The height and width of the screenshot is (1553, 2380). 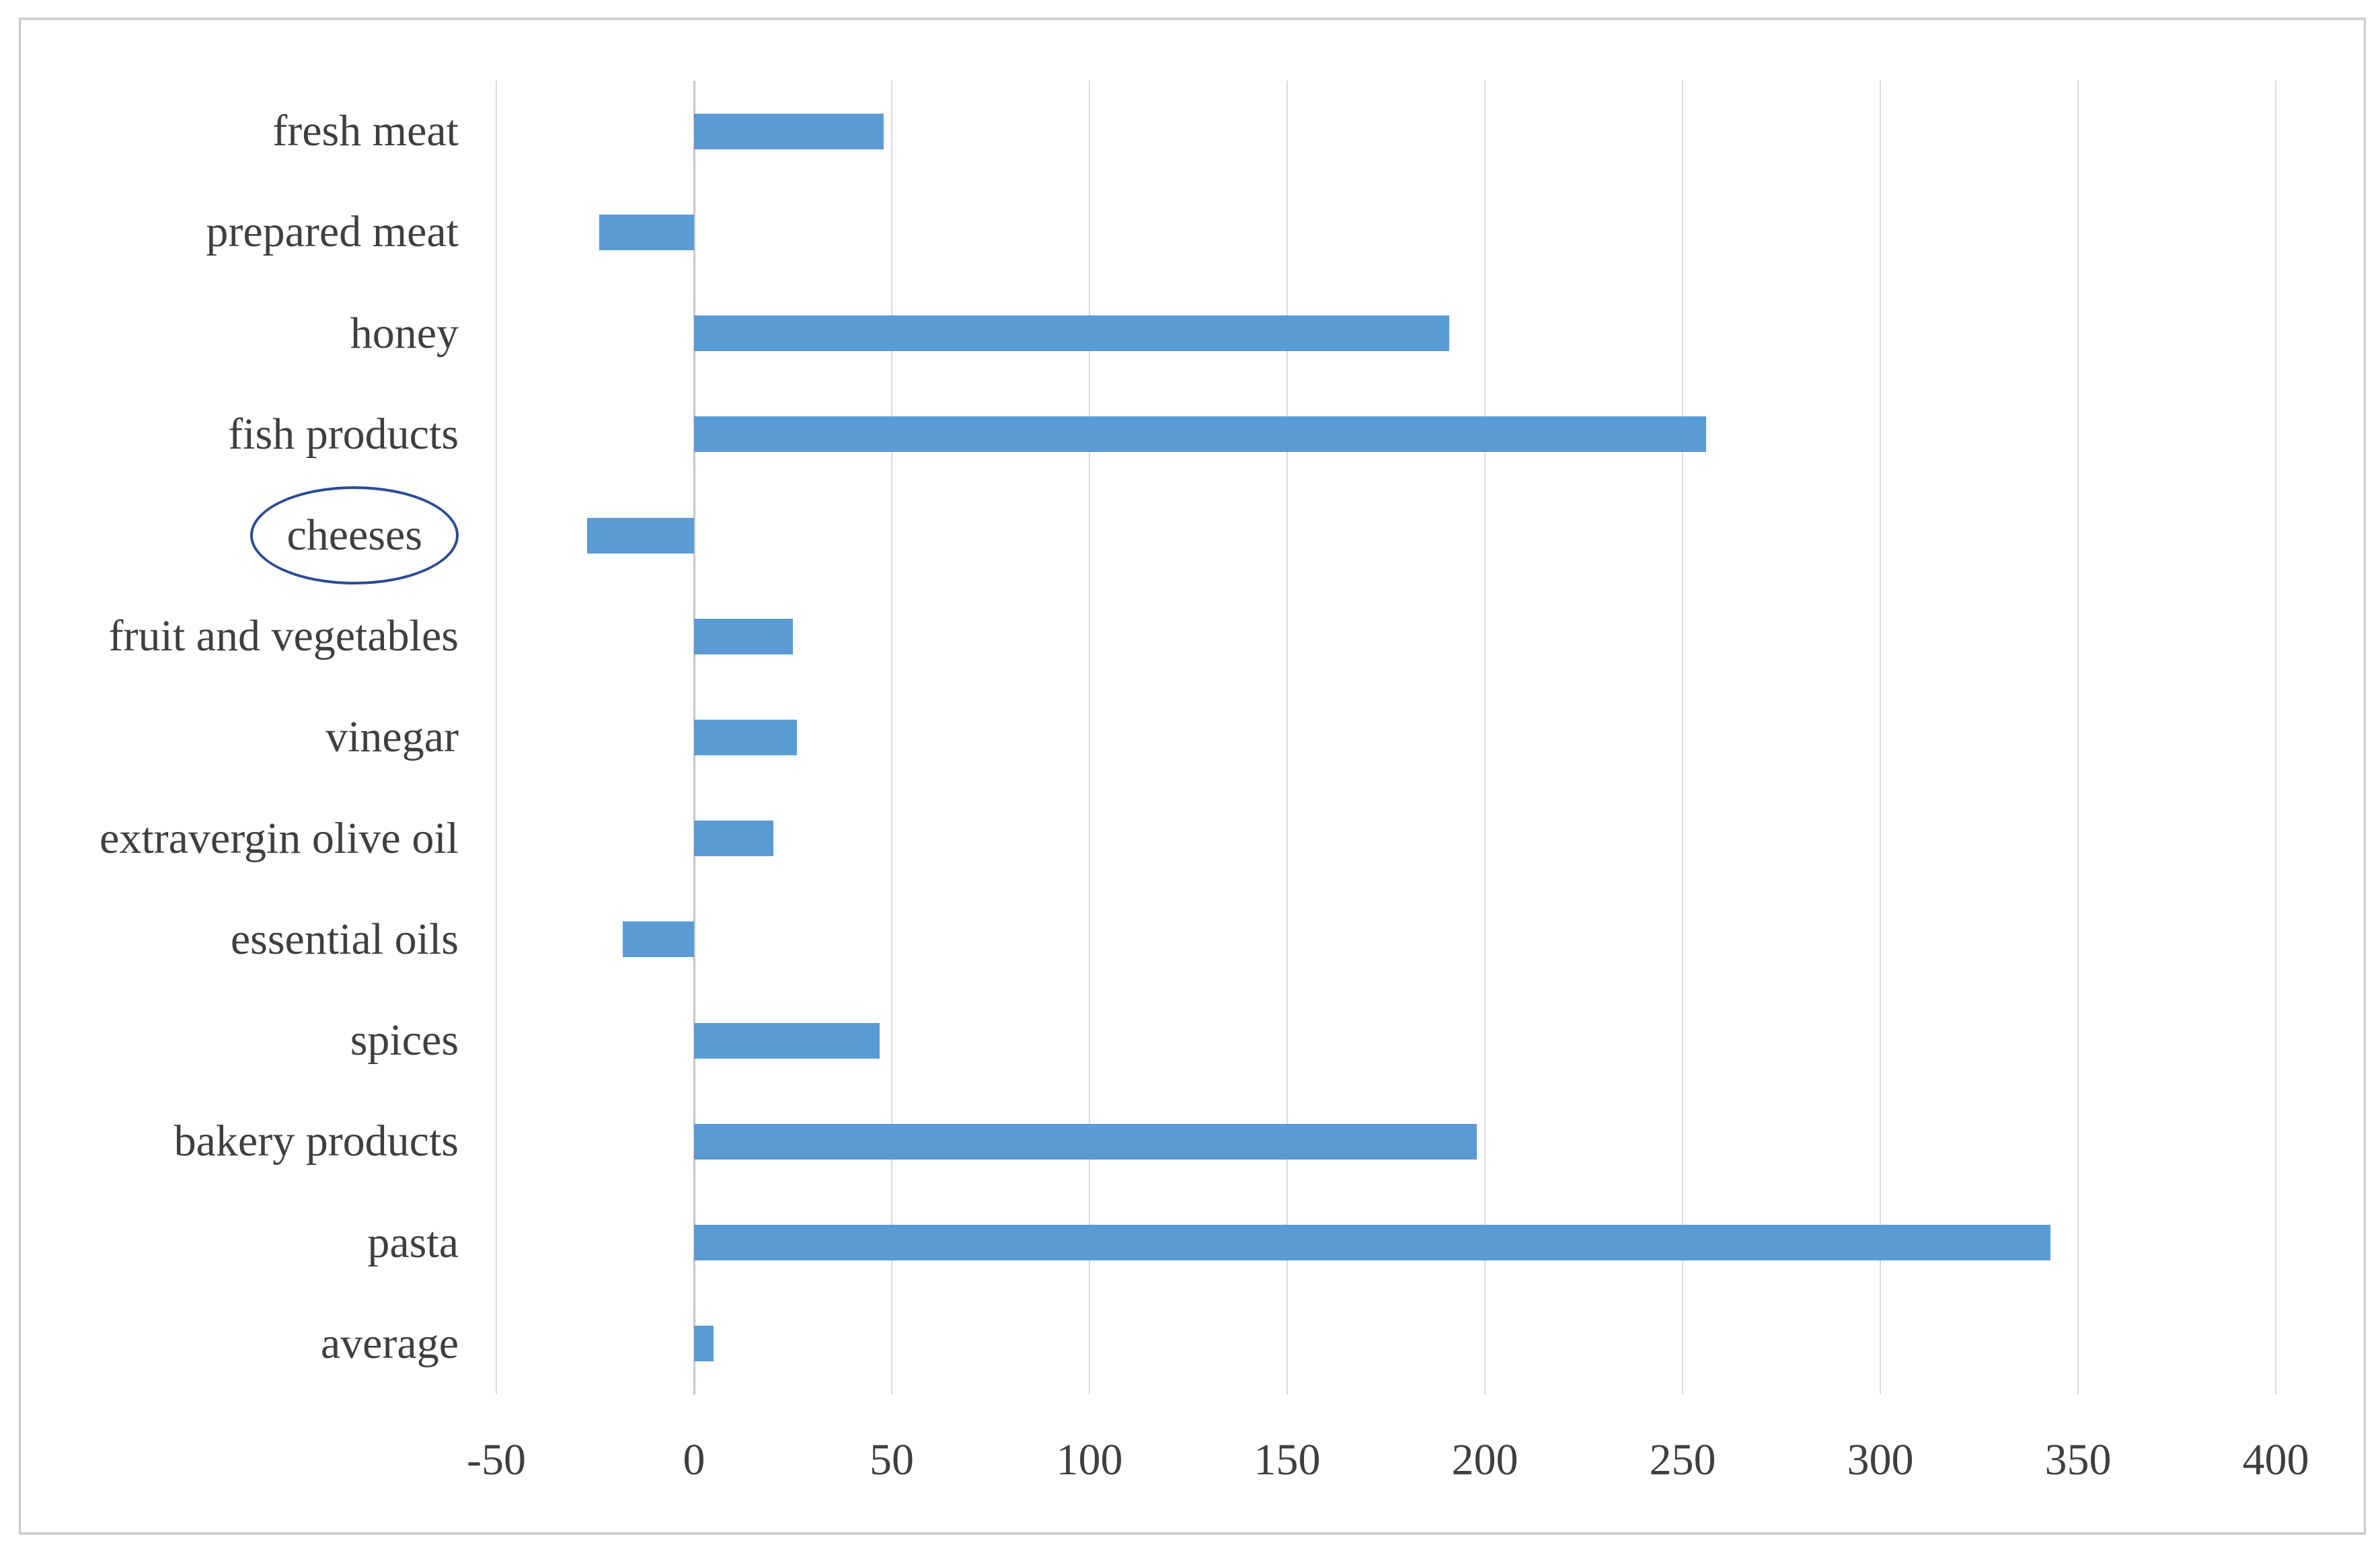 I want to click on bar-pasta, so click(x=1372, y=1243).